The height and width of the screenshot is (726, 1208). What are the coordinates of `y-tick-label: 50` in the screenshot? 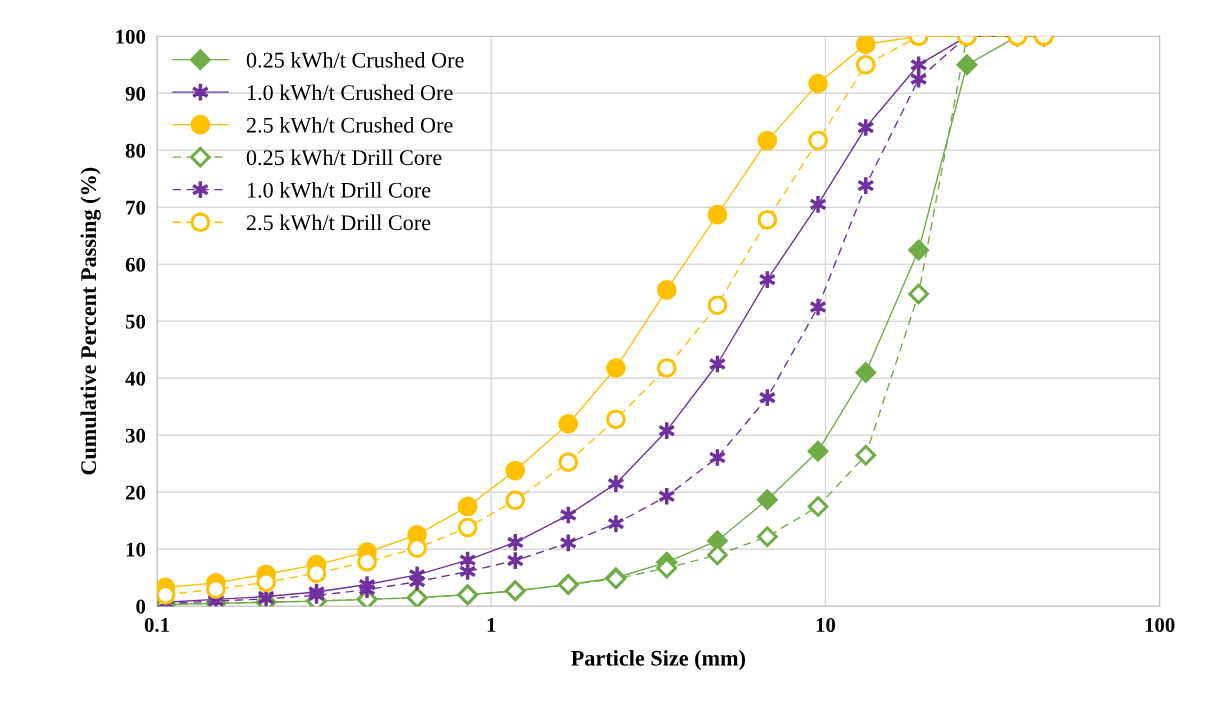 It's located at (135, 321).